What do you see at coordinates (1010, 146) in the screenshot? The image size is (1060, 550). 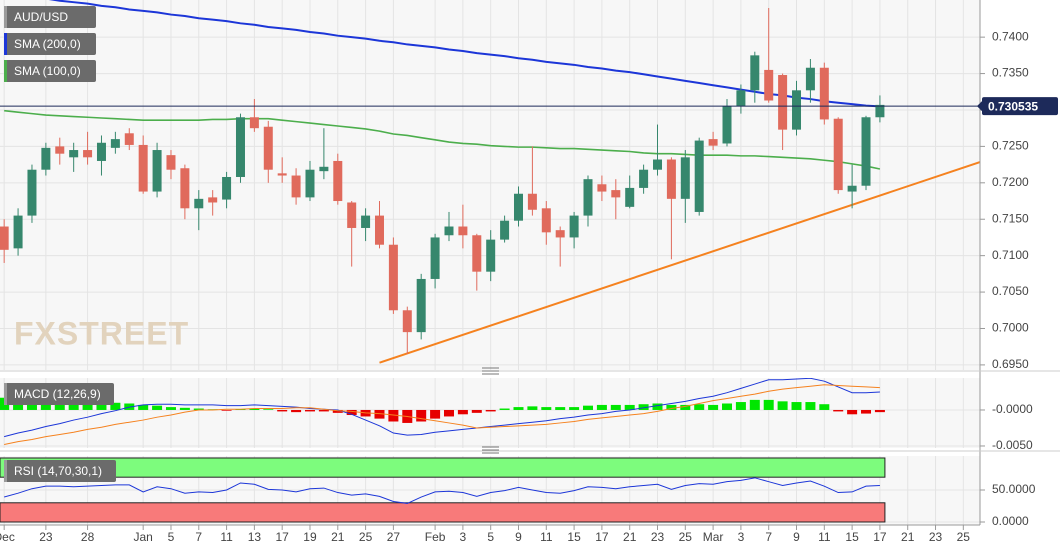 I see `y-tick-label: 0.7250` at bounding box center [1010, 146].